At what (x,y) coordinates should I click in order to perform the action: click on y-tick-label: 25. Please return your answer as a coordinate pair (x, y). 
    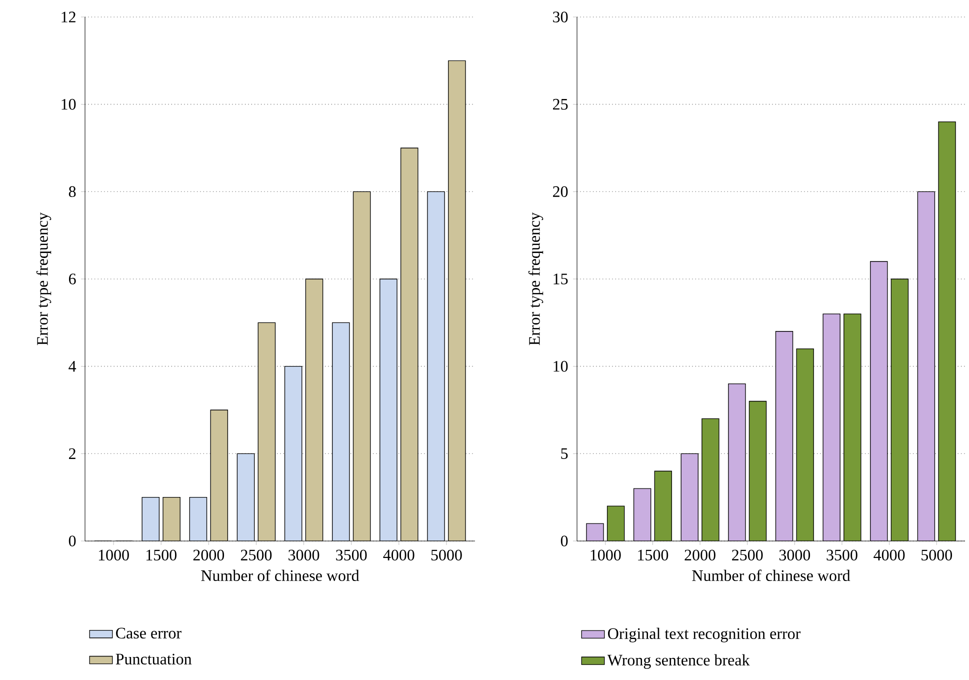
    Looking at the image, I should click on (560, 104).